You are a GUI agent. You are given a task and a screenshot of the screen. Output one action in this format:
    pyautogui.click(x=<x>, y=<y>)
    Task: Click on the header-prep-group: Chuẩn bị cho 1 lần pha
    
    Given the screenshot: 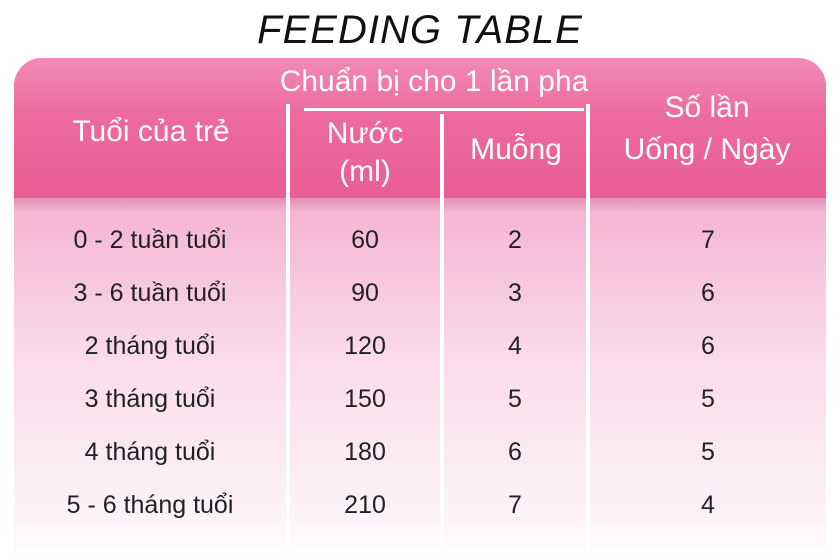 What is the action you would take?
    pyautogui.click(x=434, y=81)
    